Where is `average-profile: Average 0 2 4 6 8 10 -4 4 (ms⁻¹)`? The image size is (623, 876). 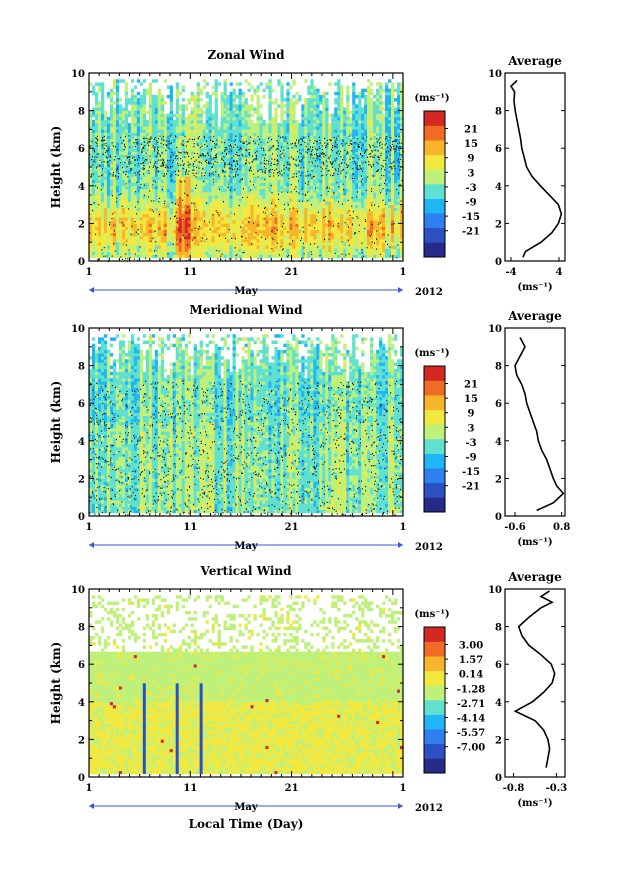 average-profile: Average 0 2 4 6 8 10 -4 4 (ms⁻¹) is located at coordinates (527, 173).